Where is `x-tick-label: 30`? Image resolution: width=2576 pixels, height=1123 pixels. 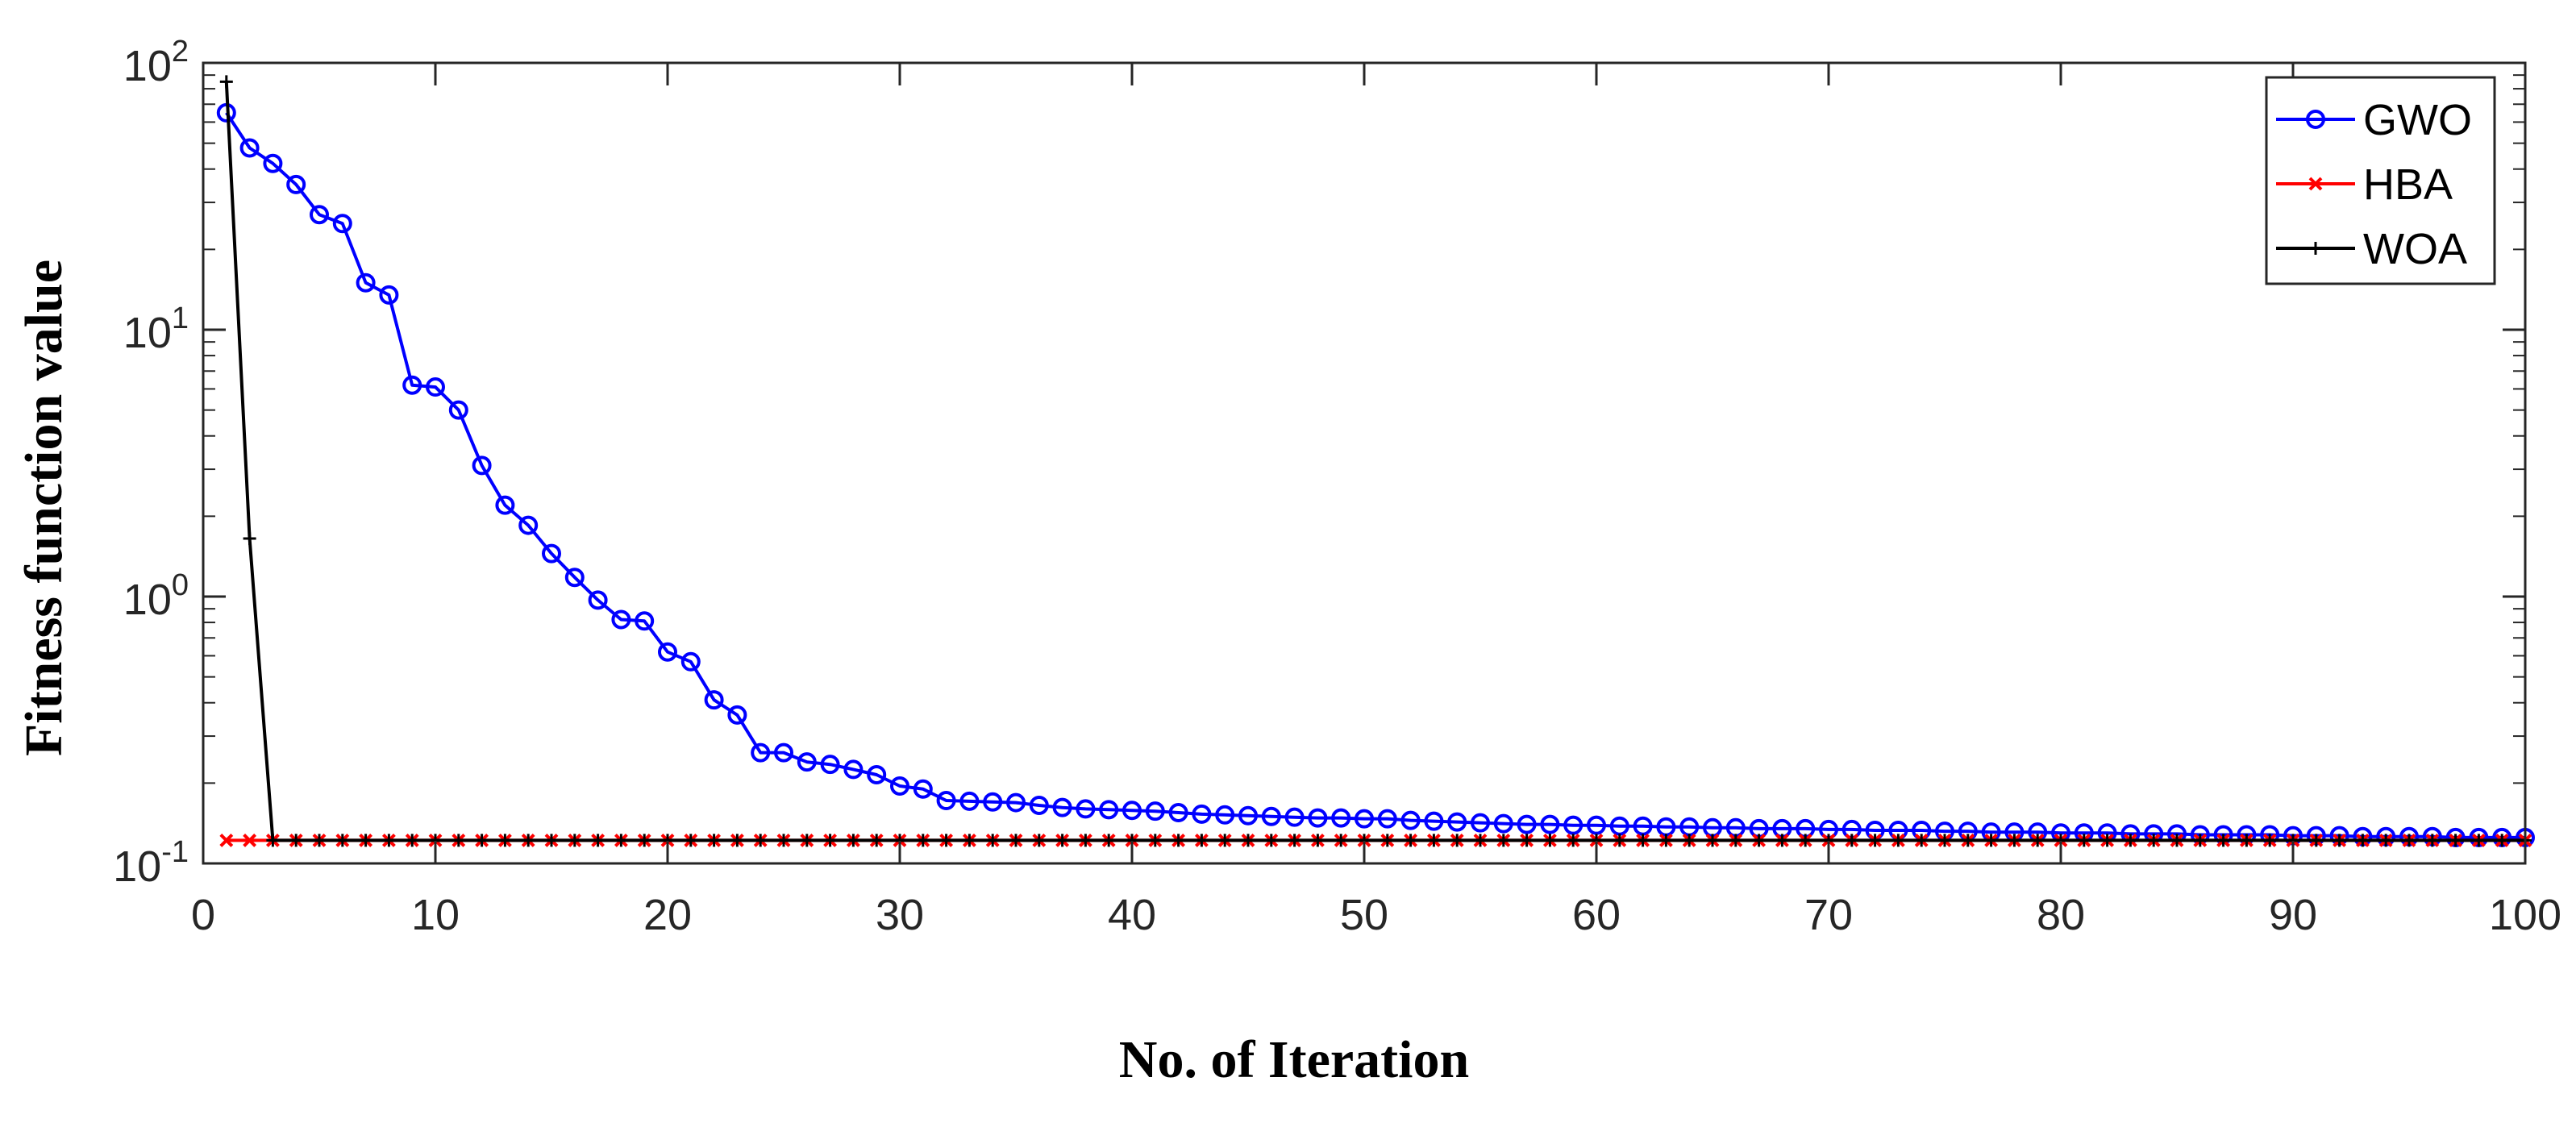 x-tick-label: 30 is located at coordinates (900, 915).